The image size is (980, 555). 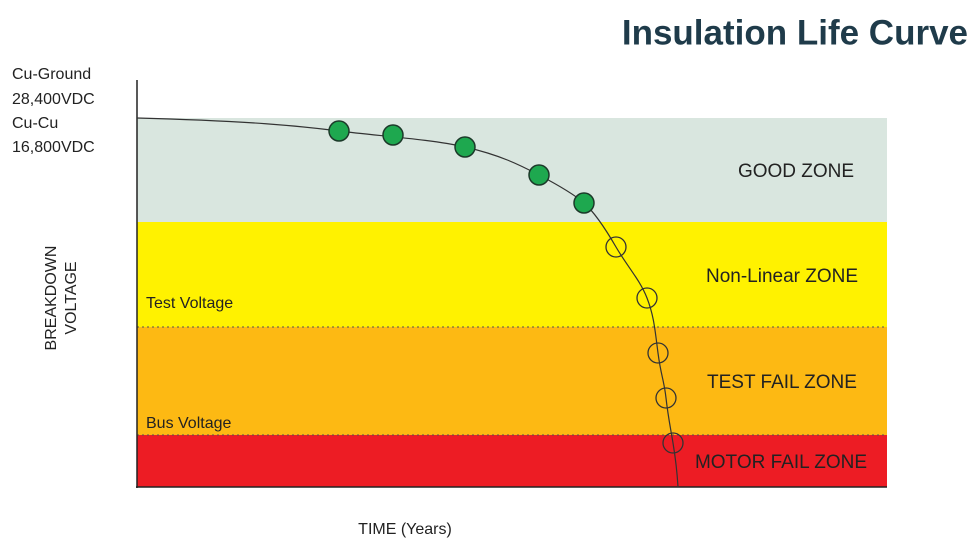 I want to click on good-zone, so click(x=512, y=170).